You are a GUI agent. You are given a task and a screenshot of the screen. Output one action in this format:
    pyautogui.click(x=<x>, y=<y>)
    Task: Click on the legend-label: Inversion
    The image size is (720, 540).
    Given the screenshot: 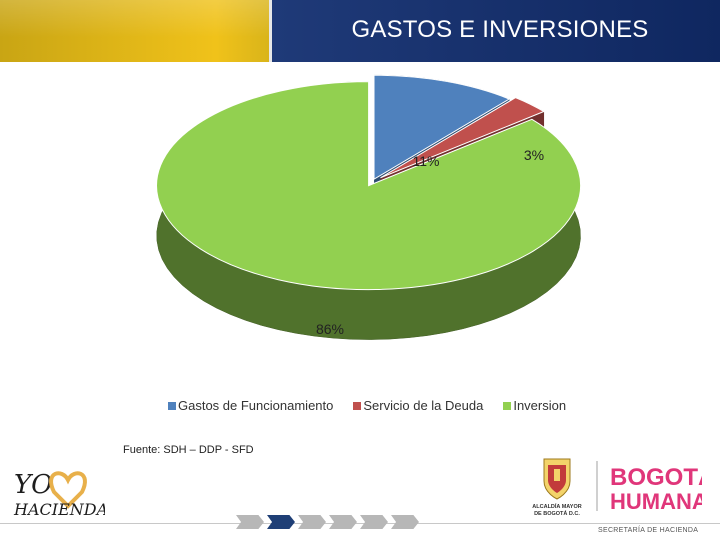 What is the action you would take?
    pyautogui.click(x=540, y=405)
    